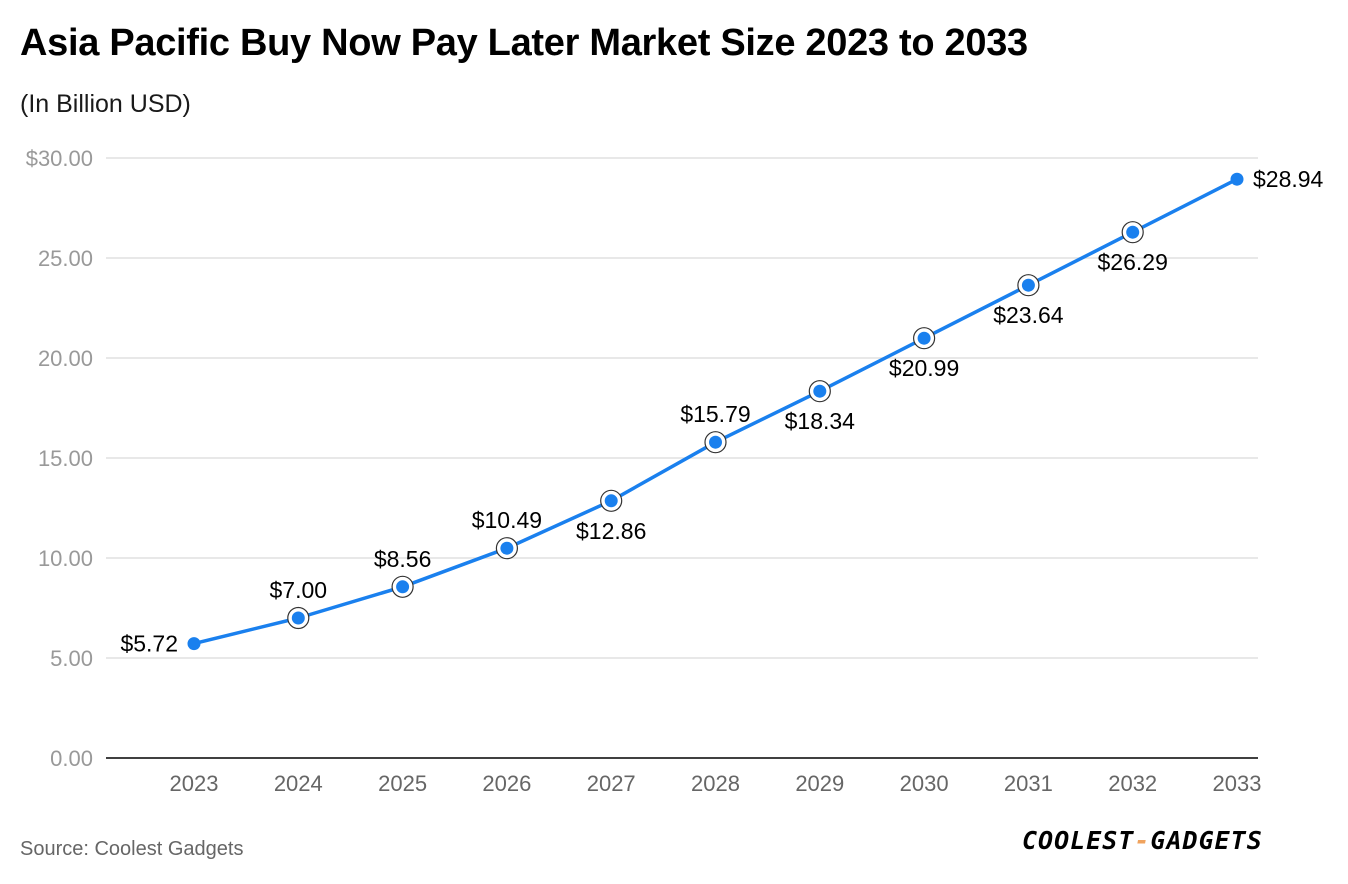  What do you see at coordinates (611, 783) in the screenshot?
I see `x-tick-label: 2027` at bounding box center [611, 783].